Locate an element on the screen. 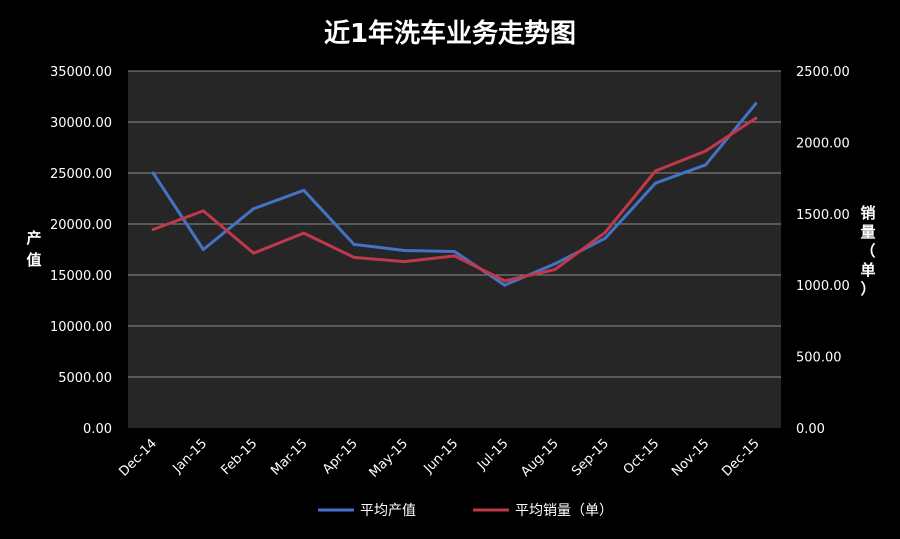 This screenshot has height=539, width=900. left-tick-label: 35000.00 is located at coordinates (81, 72).